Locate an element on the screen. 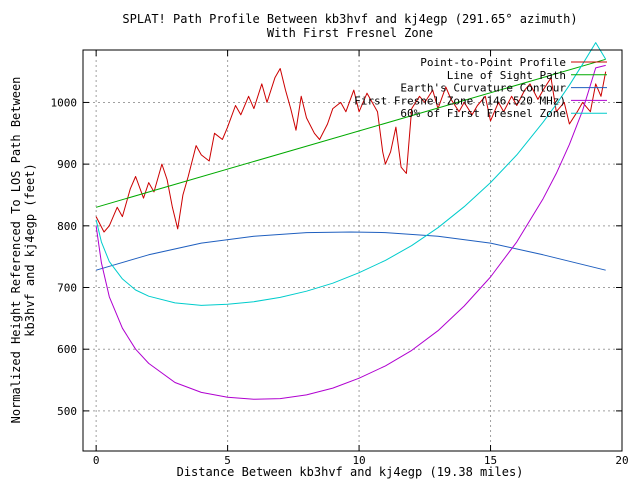 This screenshot has height=485, width=640. y-tick-label: 900 is located at coordinates (67, 164).